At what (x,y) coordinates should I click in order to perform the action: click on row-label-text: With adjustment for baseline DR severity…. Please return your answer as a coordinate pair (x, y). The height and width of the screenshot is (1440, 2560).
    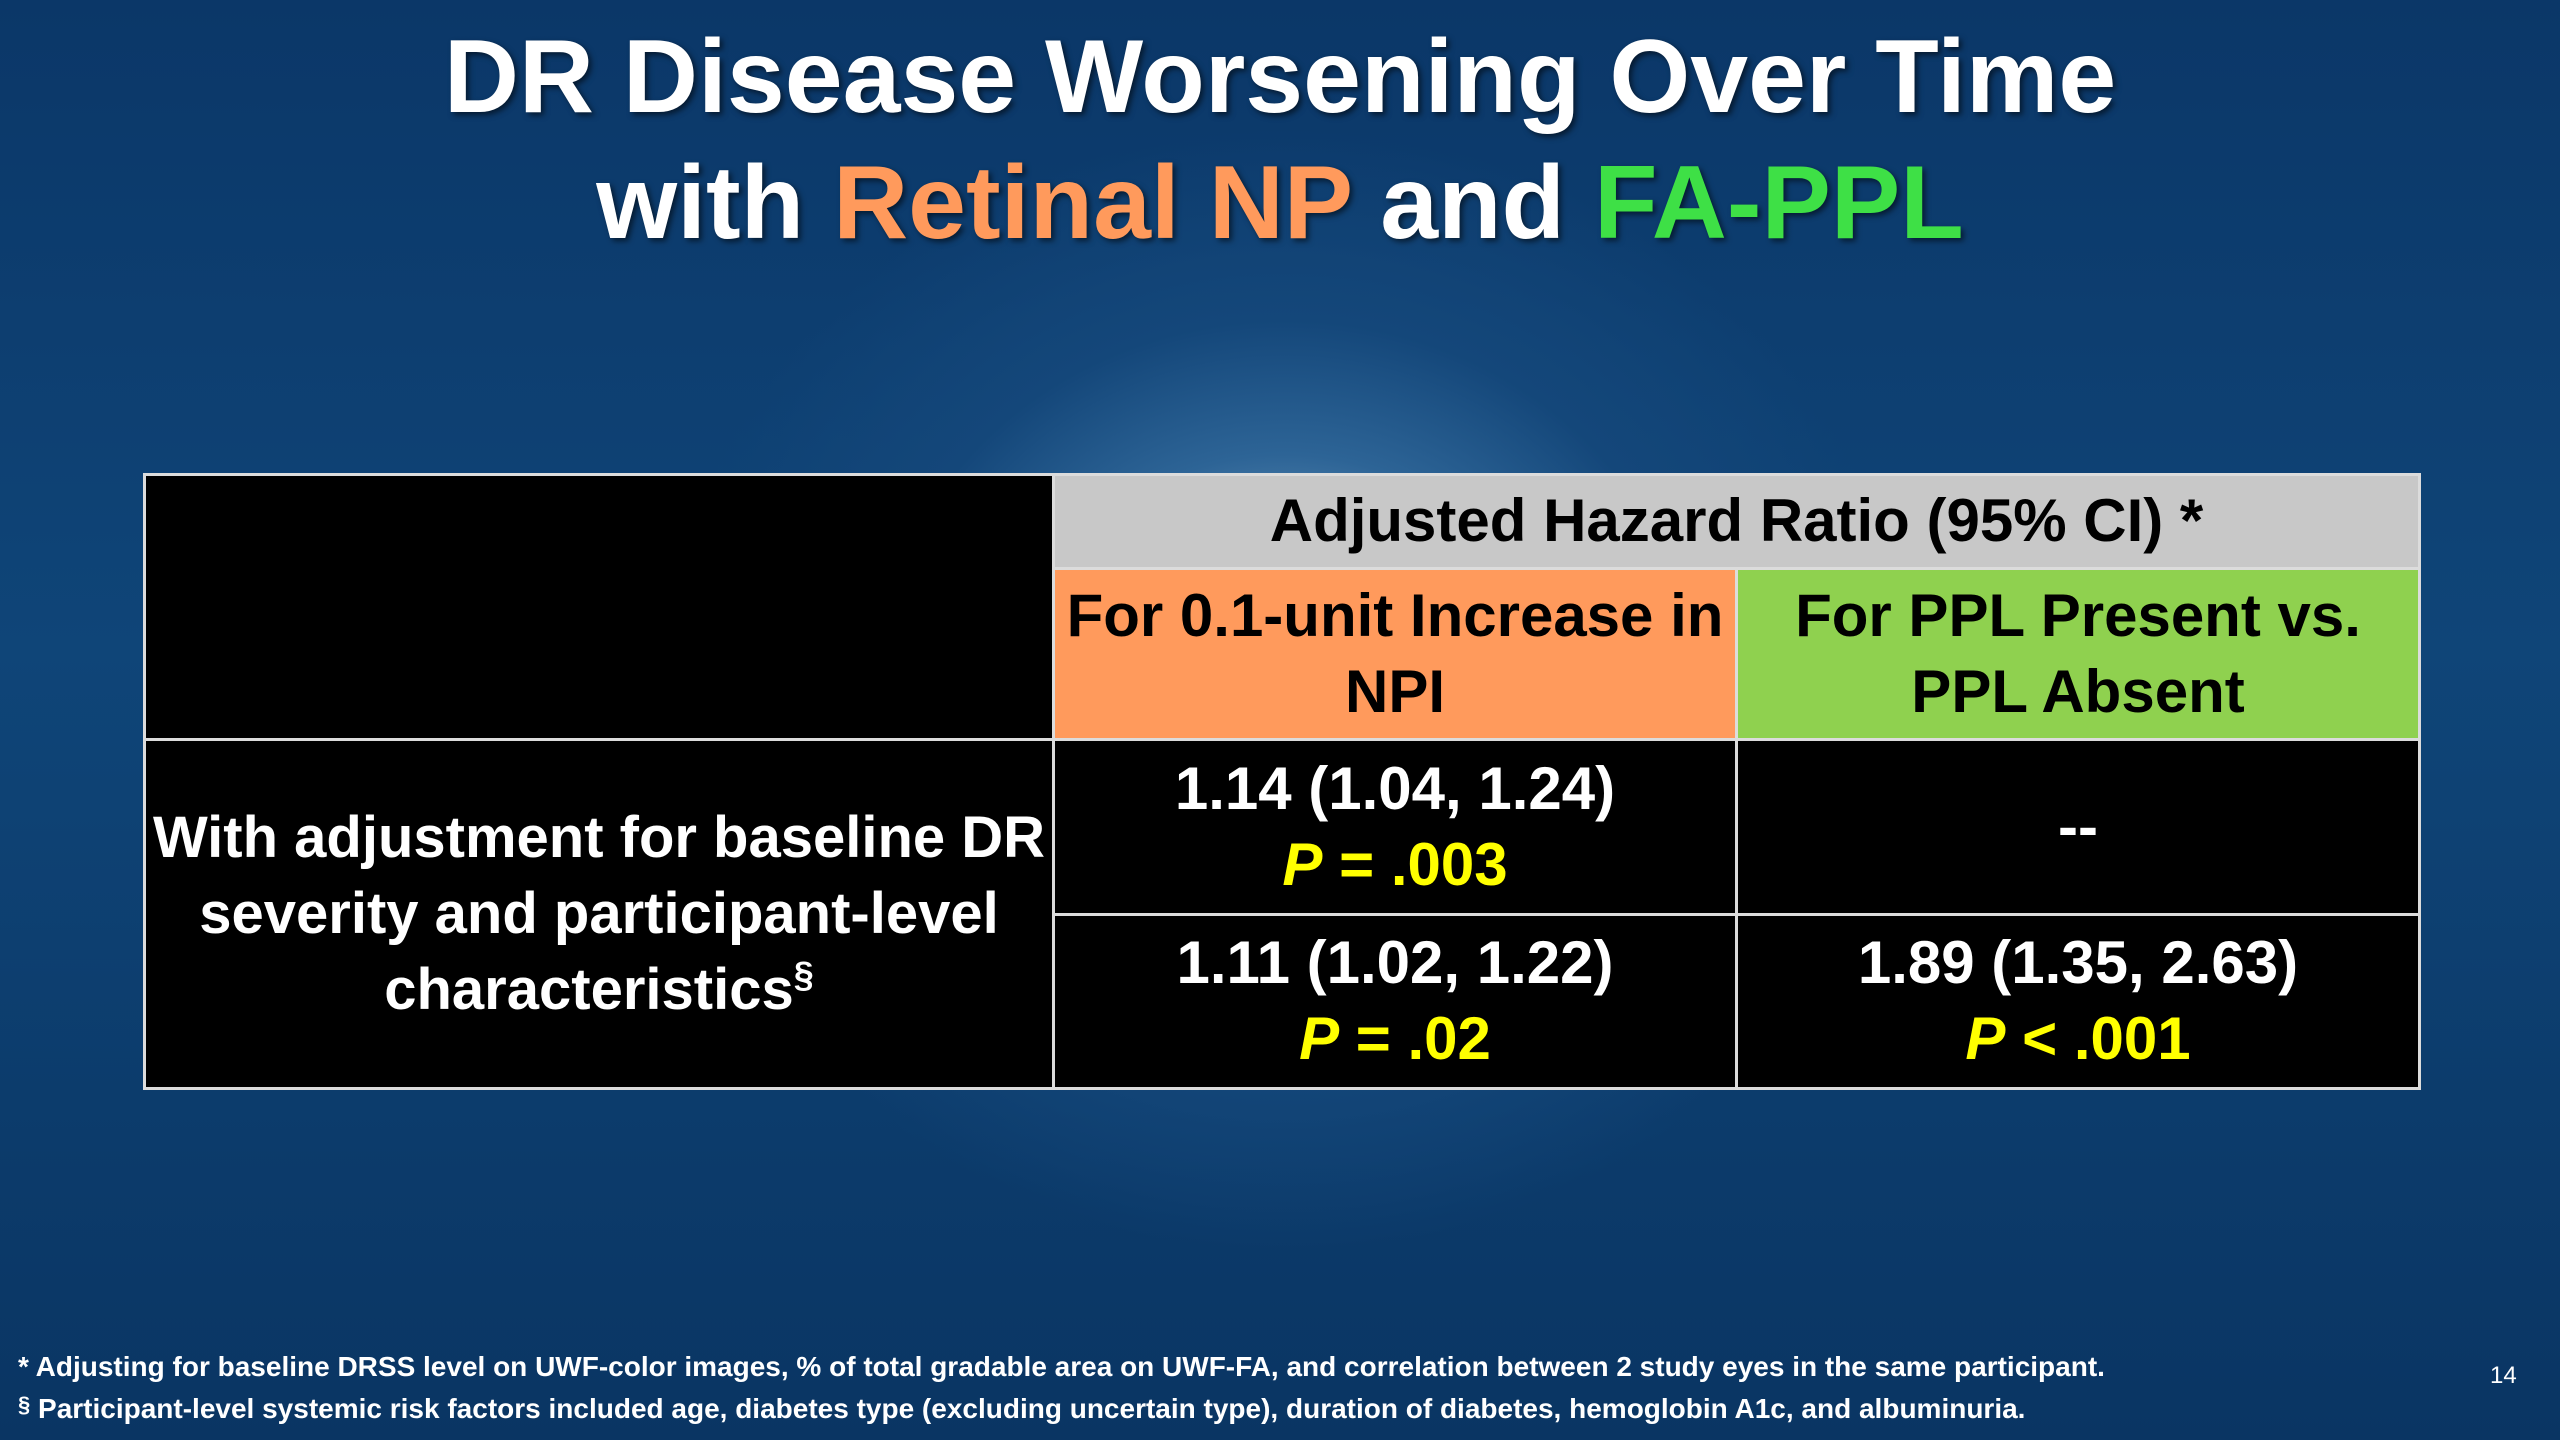
    Looking at the image, I should click on (599, 914).